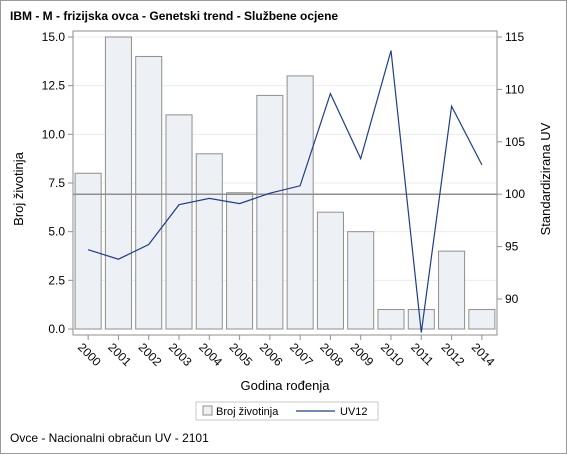 The width and height of the screenshot is (567, 454). Describe the element at coordinates (514, 89) in the screenshot. I see `right-tick-label: 110` at that location.